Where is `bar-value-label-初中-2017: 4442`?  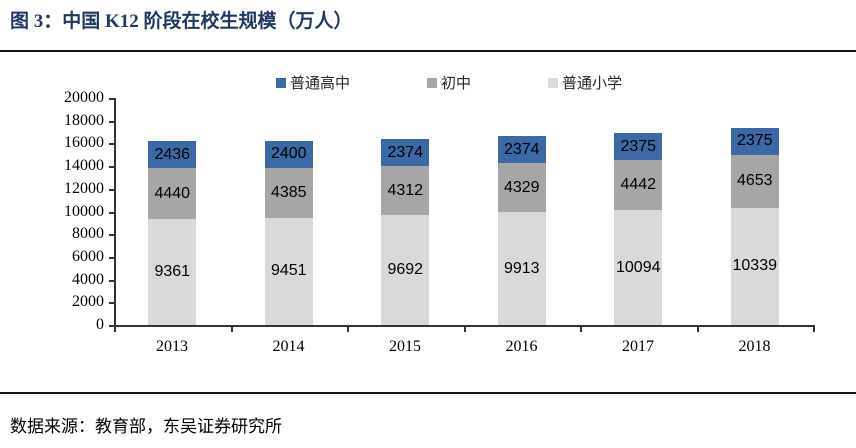 bar-value-label-初中-2017: 4442 is located at coordinates (638, 185).